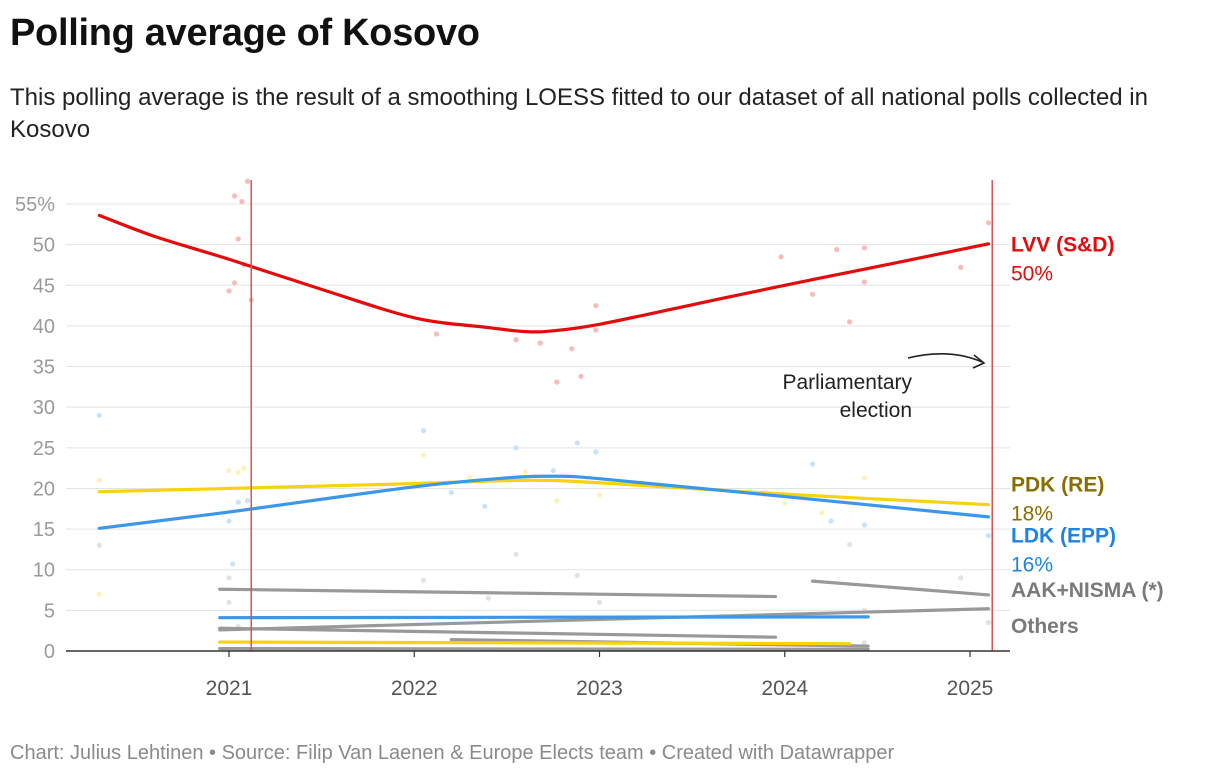 The height and width of the screenshot is (778, 1220). Describe the element at coordinates (245, 33) in the screenshot. I see `chart-title: Polling average of Kosovo` at that location.